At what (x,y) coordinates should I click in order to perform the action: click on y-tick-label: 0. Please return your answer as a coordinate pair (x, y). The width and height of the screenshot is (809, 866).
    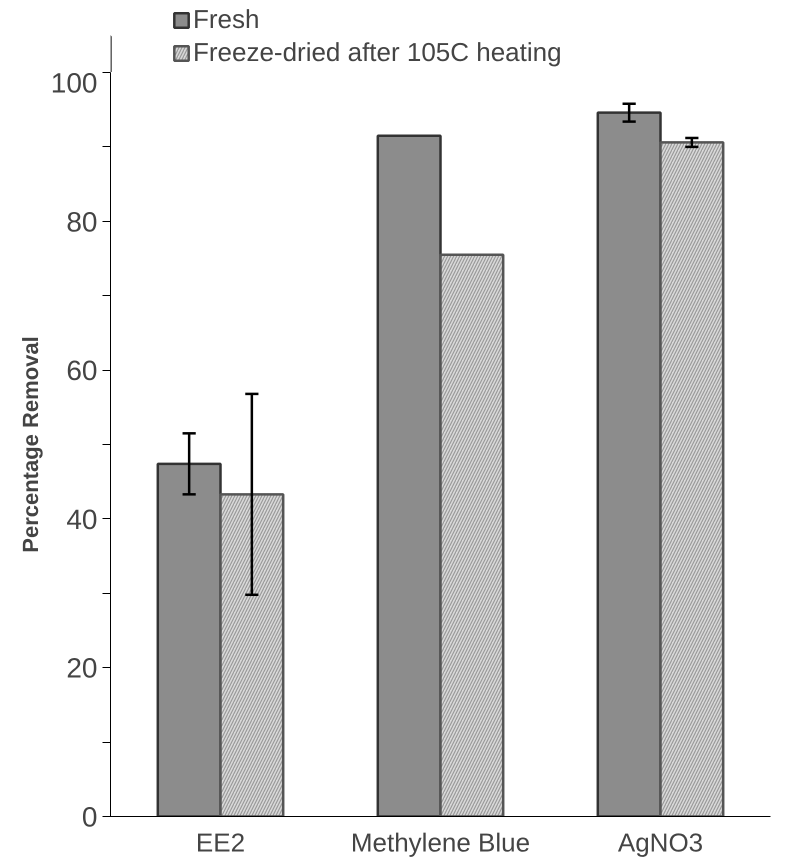
    Looking at the image, I should click on (90, 817).